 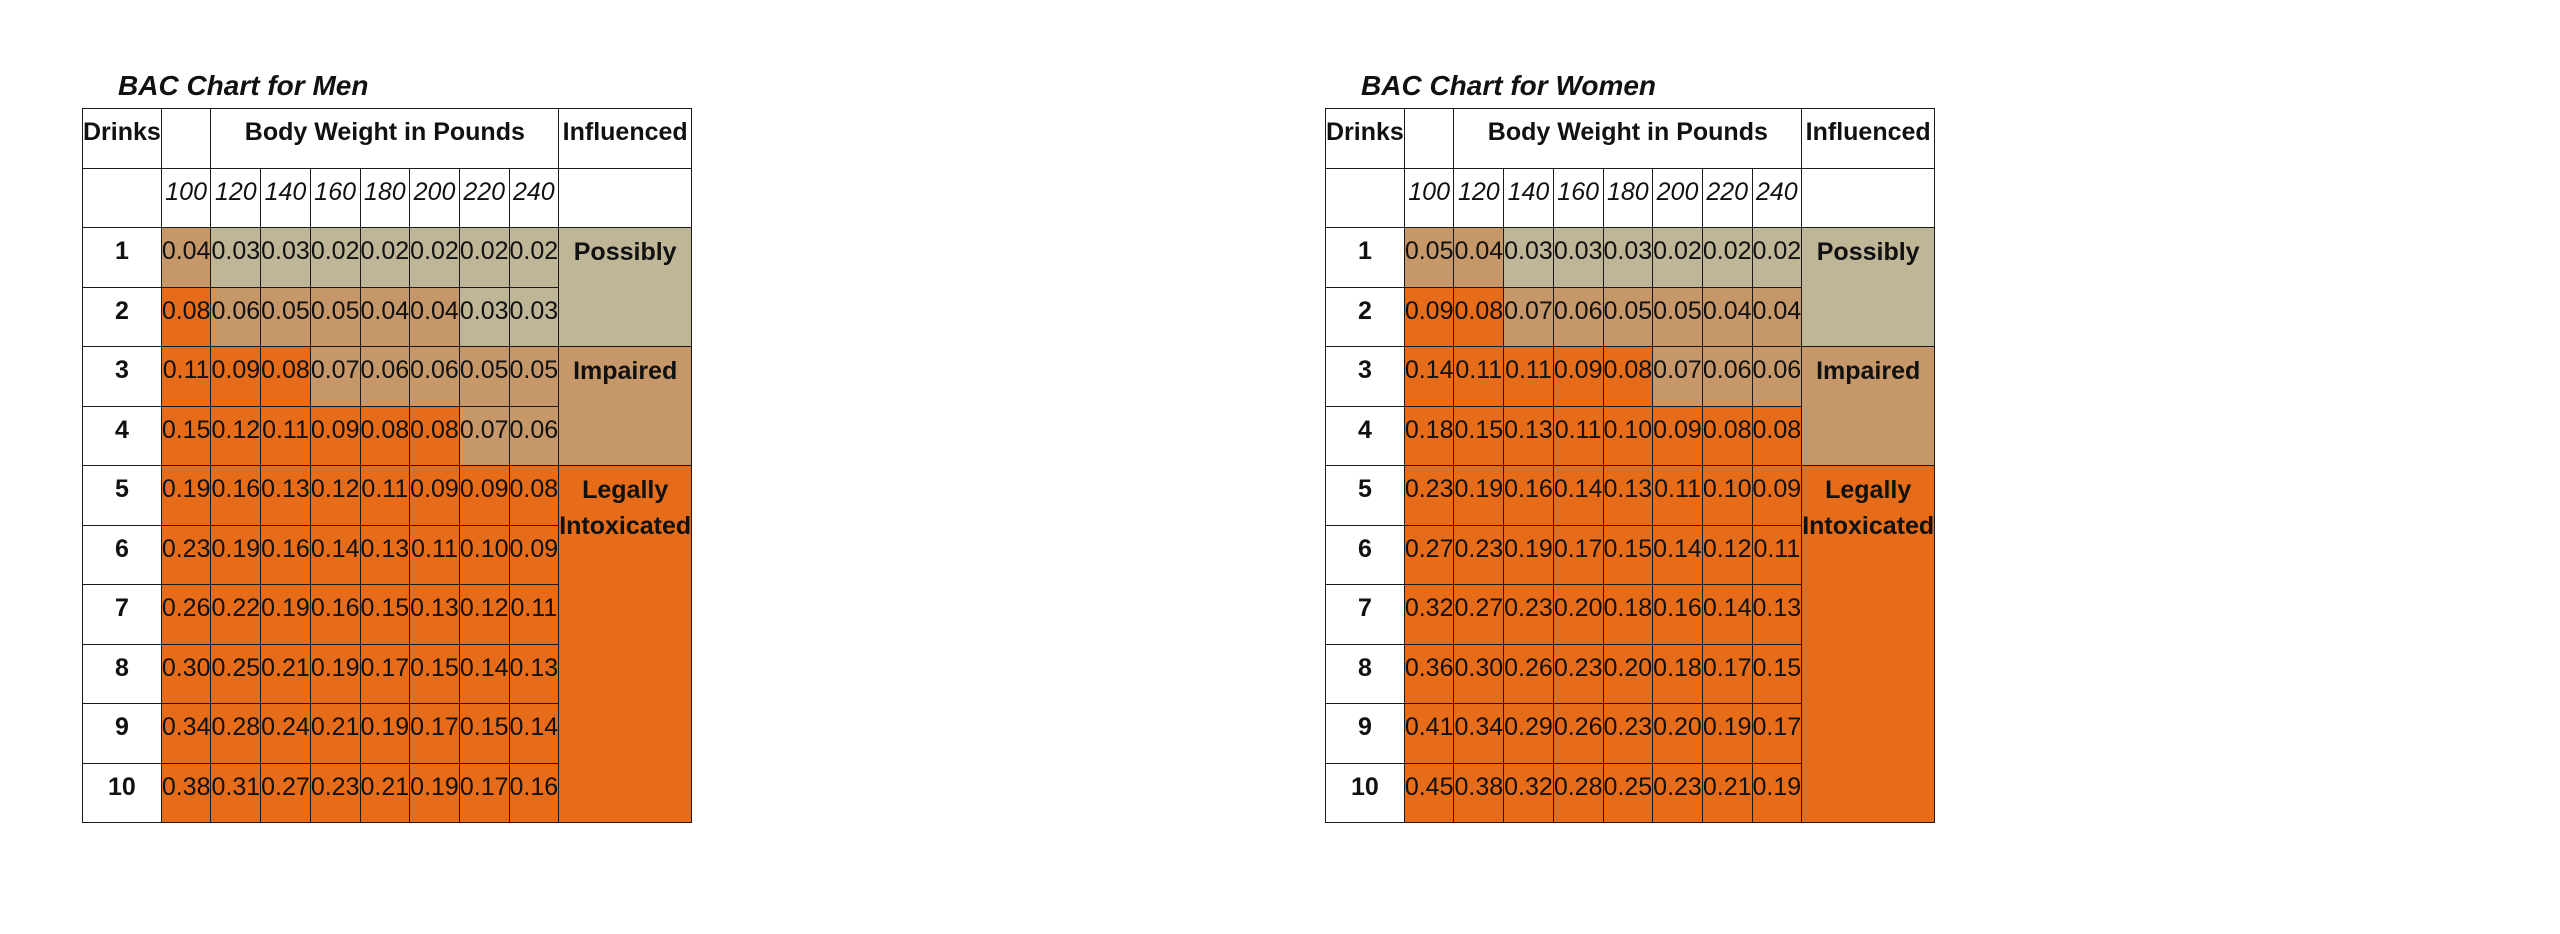 I want to click on bac-value: 0.34, so click(x=1479, y=733).